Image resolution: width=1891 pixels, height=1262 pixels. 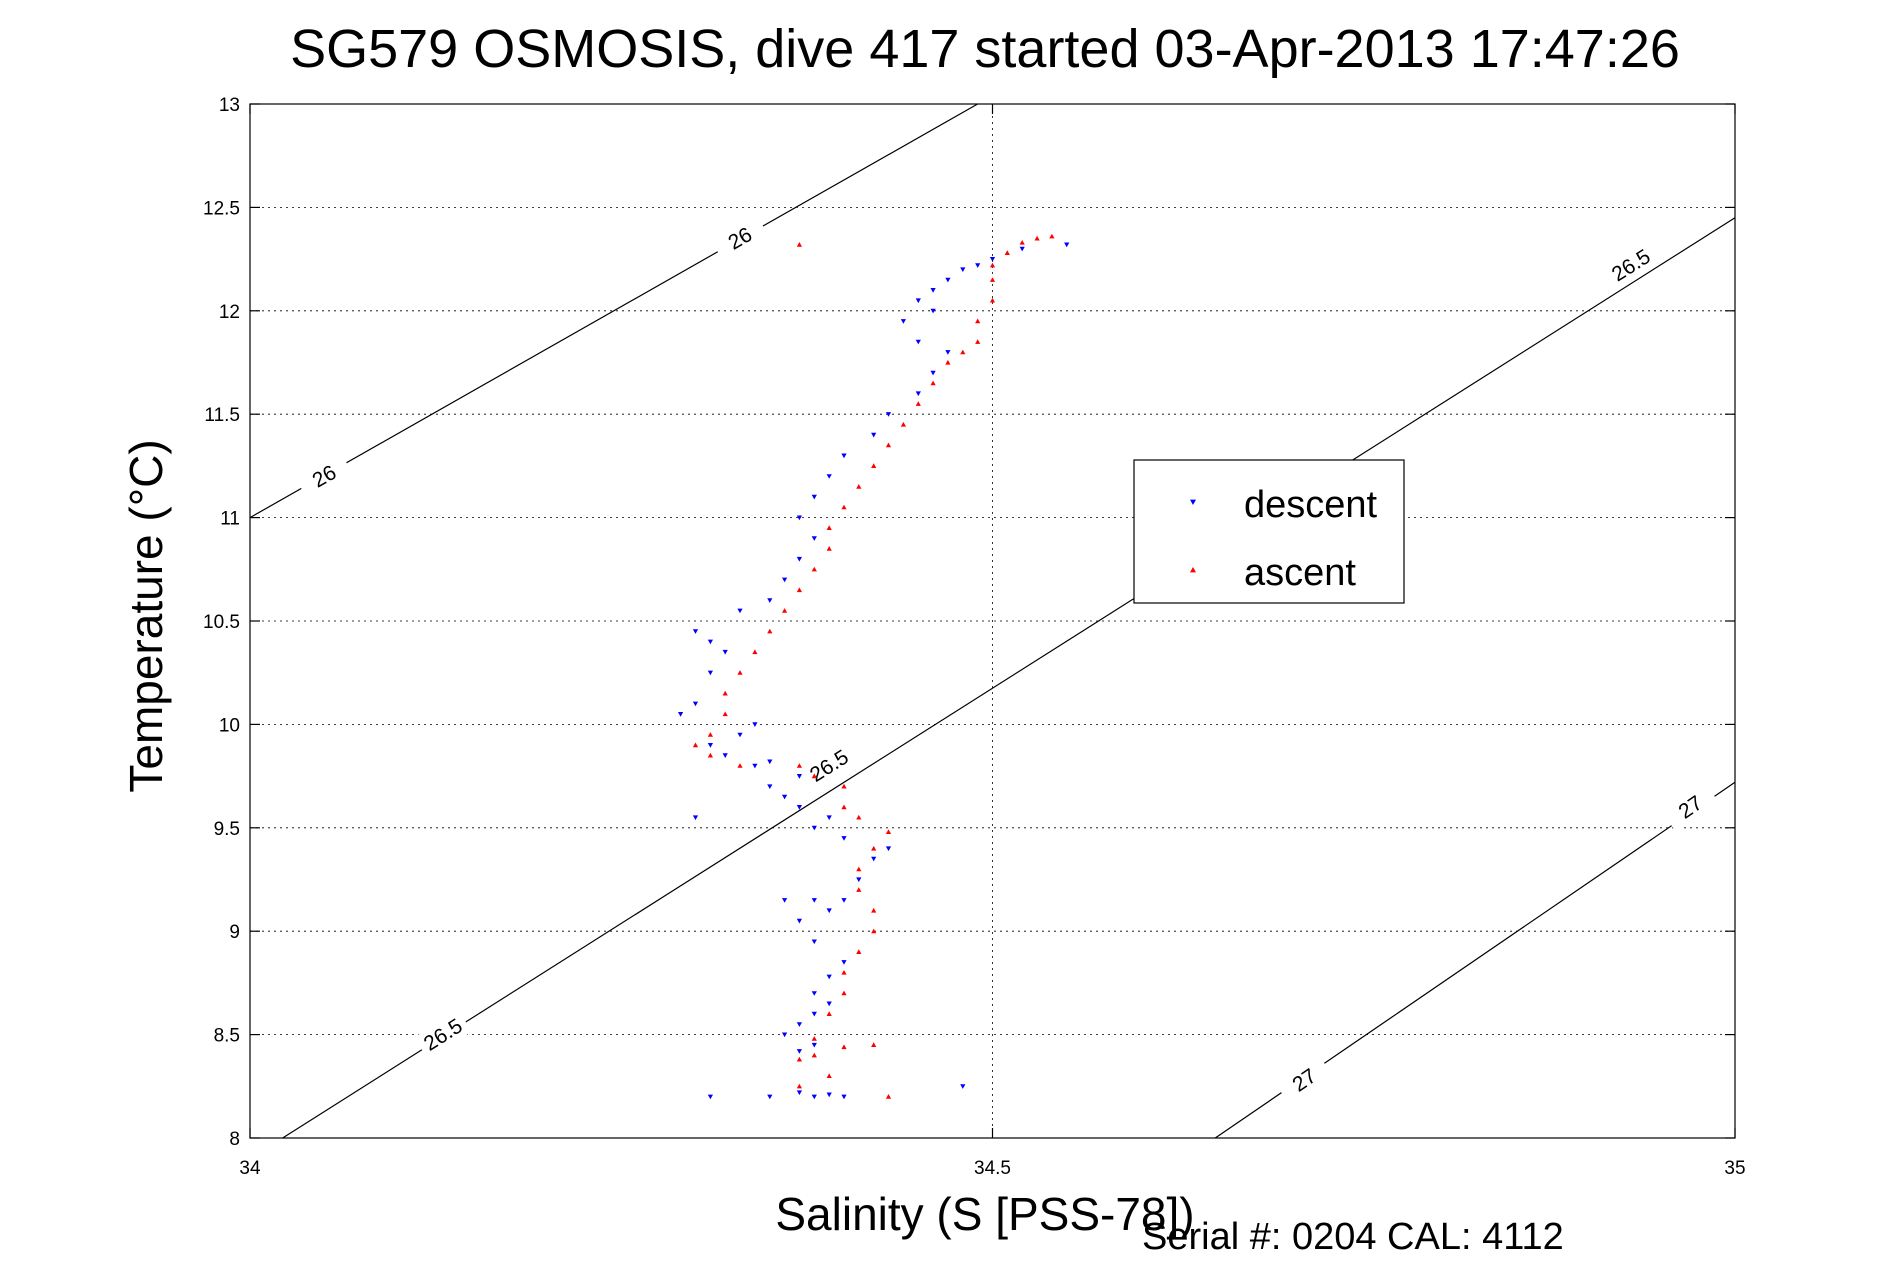 I want to click on y-tick-label: 9, so click(x=234, y=932).